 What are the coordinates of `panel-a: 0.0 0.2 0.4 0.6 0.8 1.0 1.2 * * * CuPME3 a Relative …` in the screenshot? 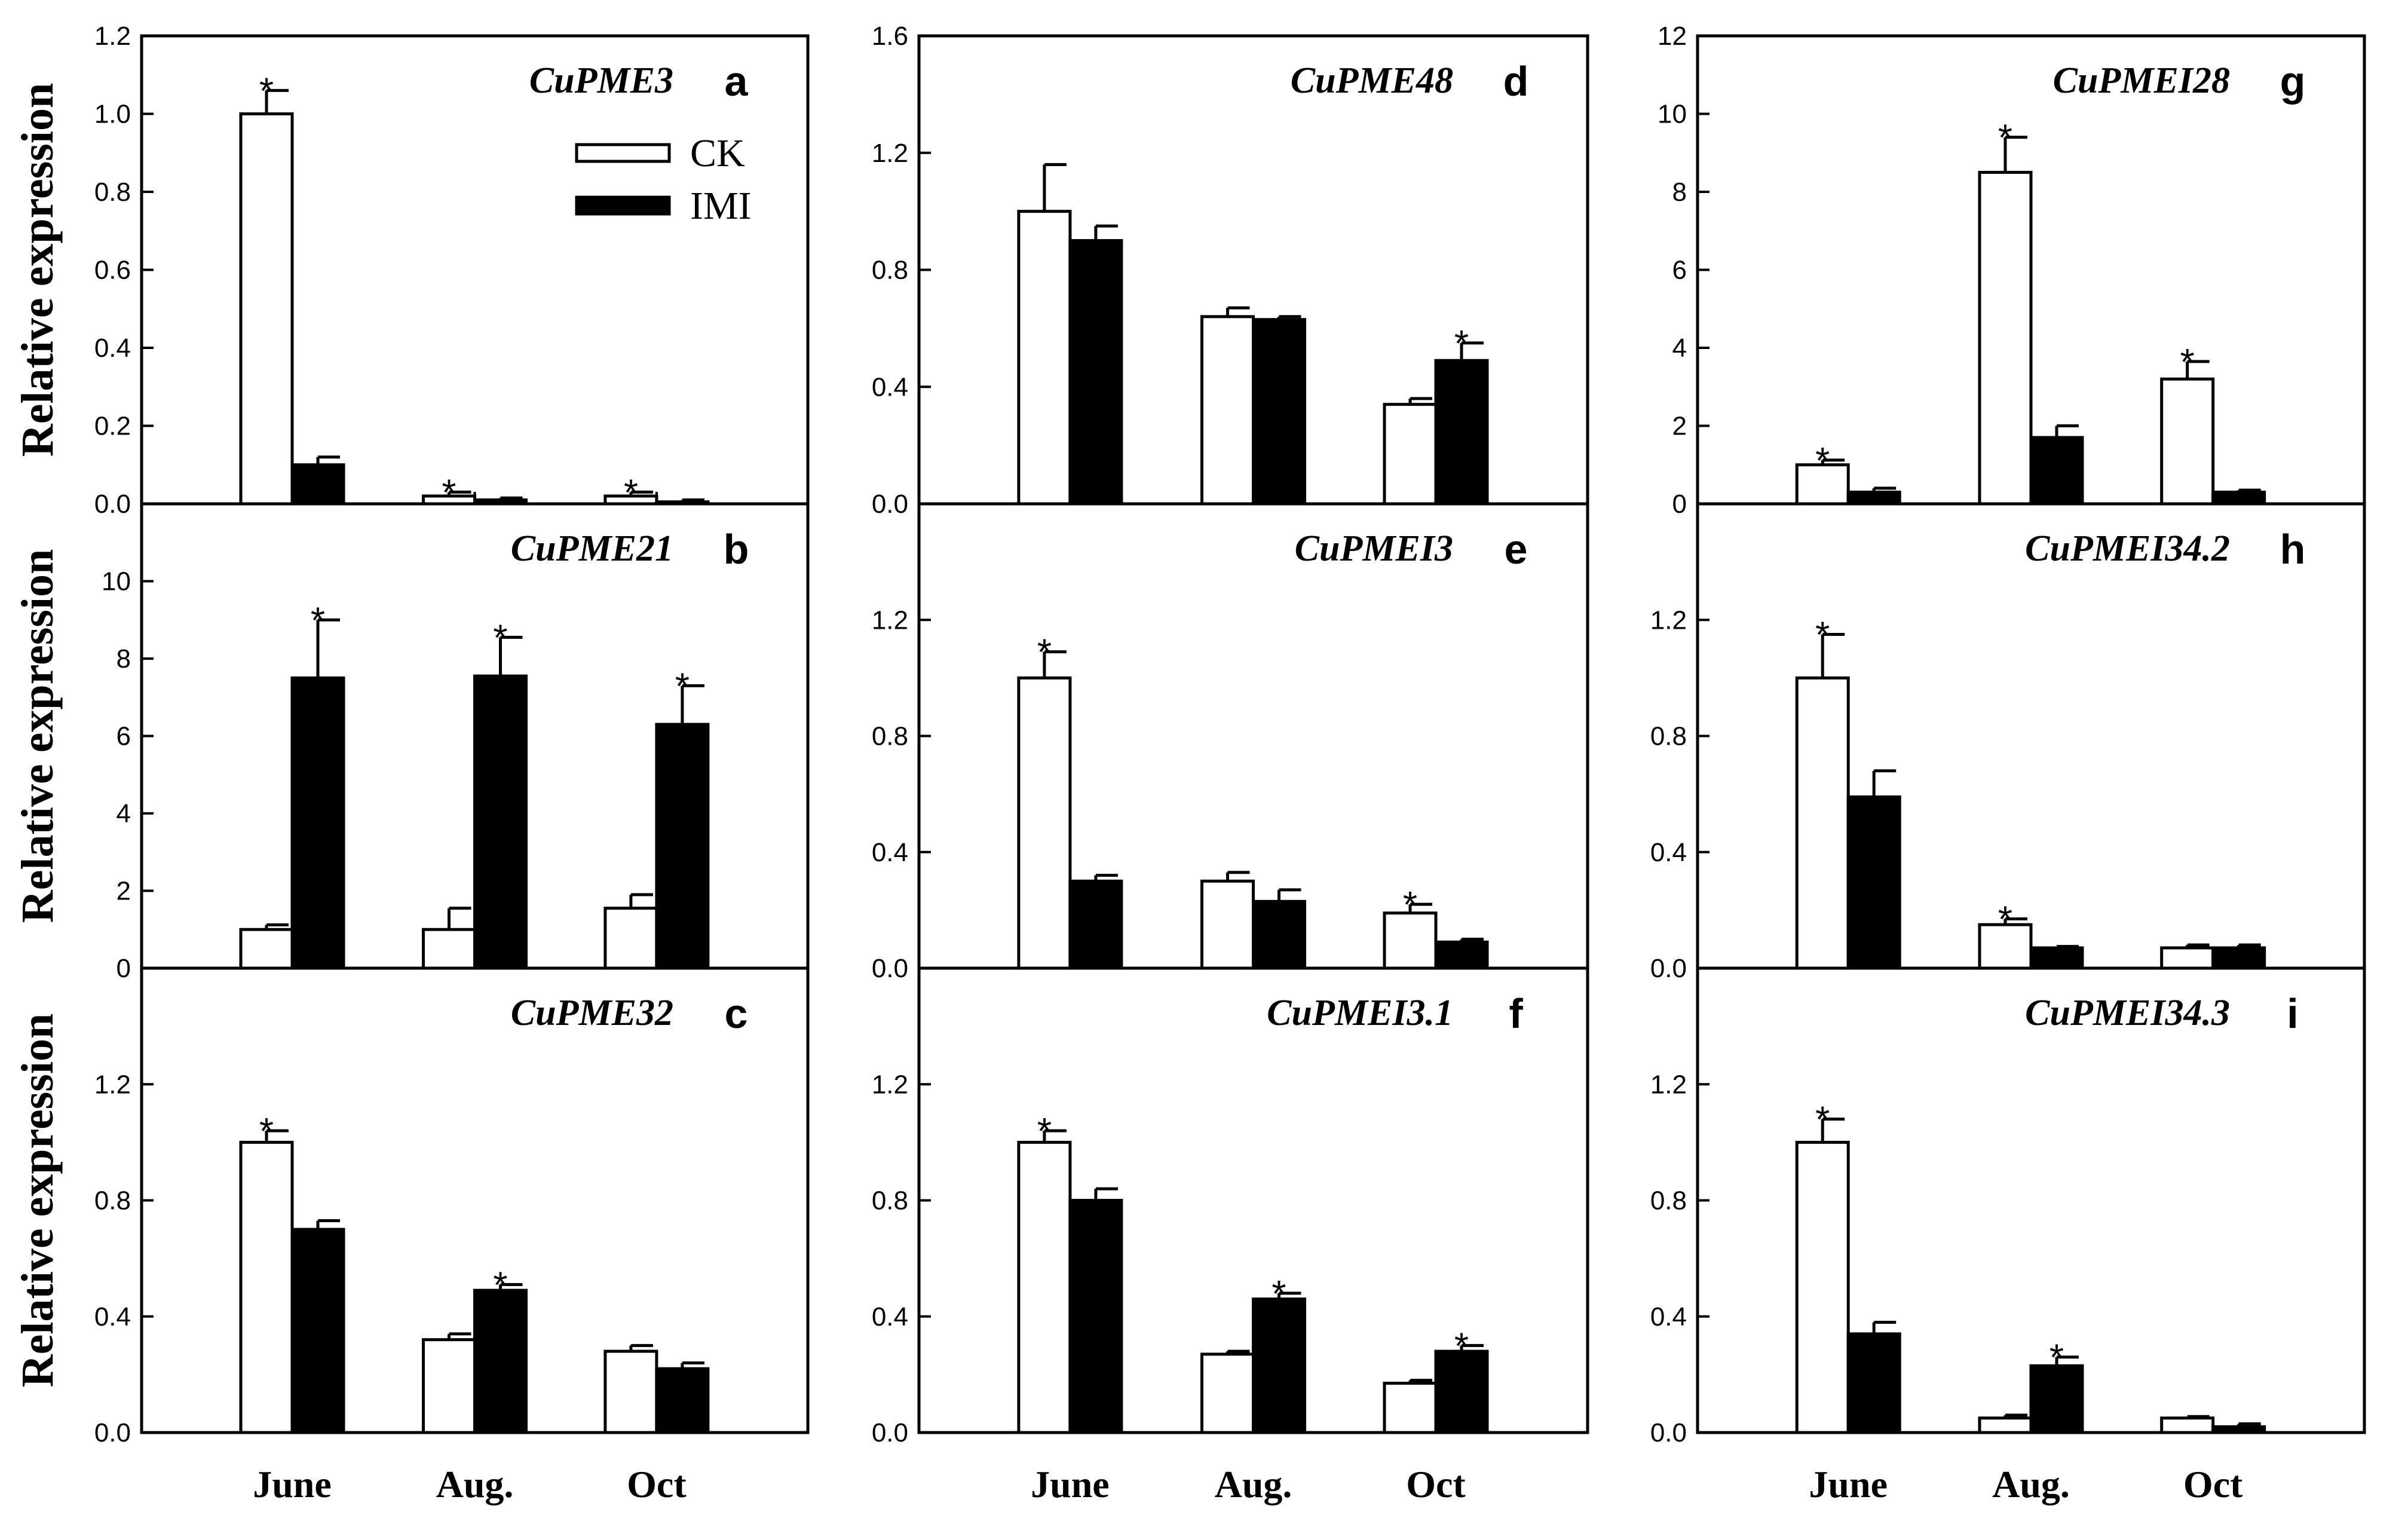 It's located at (411, 270).